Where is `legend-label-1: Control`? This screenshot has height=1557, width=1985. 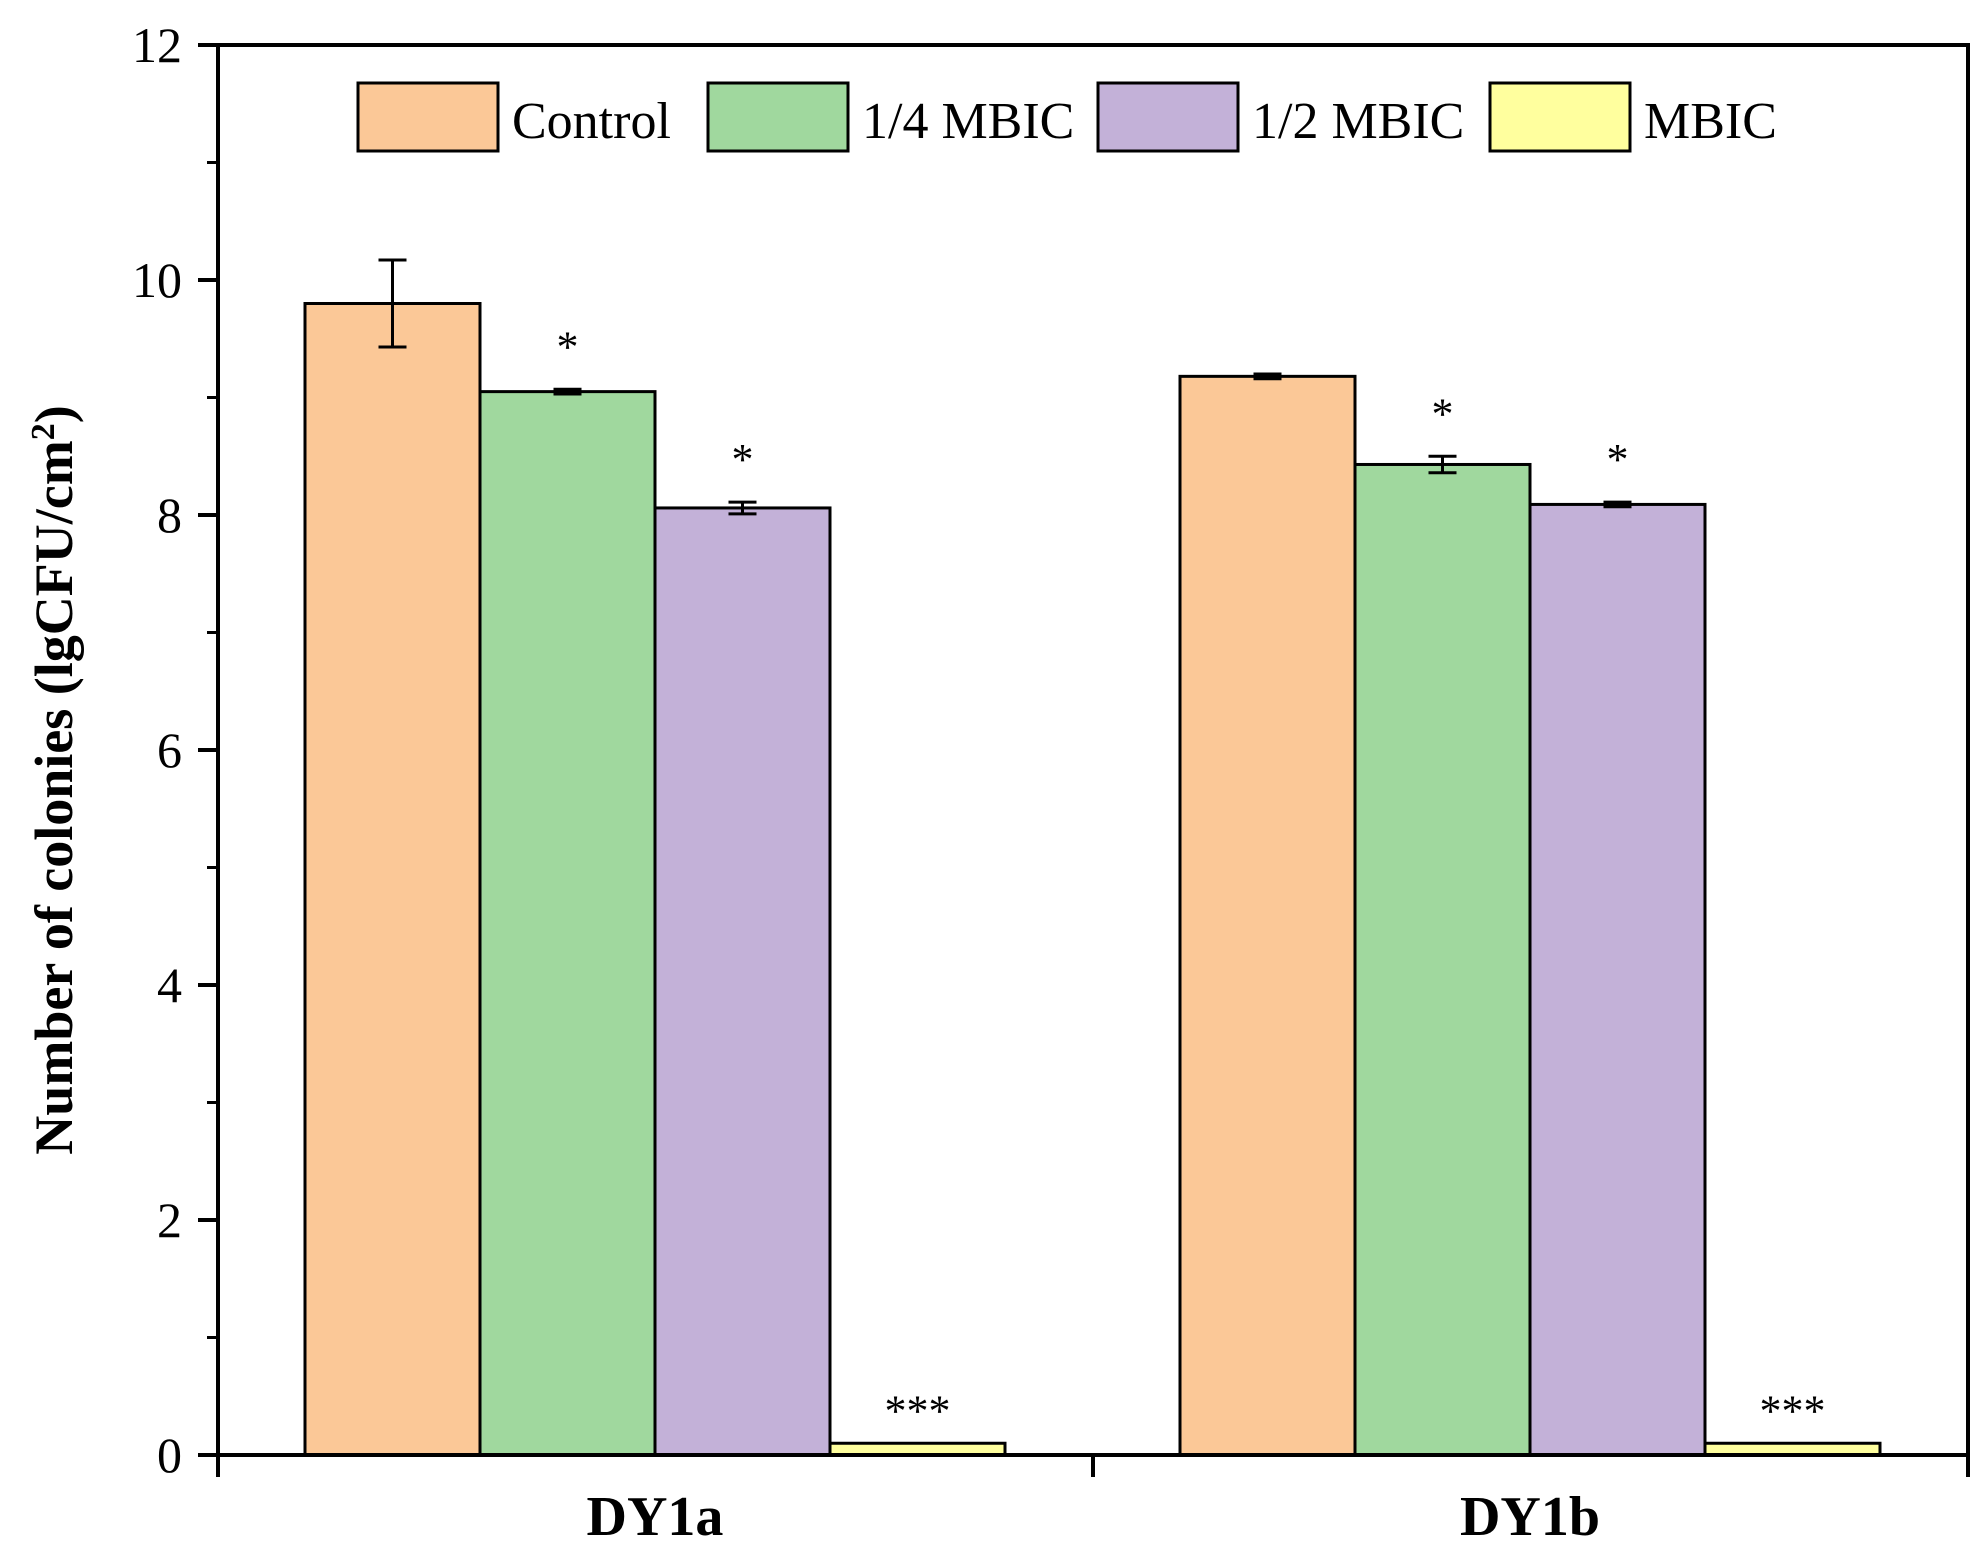
legend-label-1: Control is located at coordinates (591, 121).